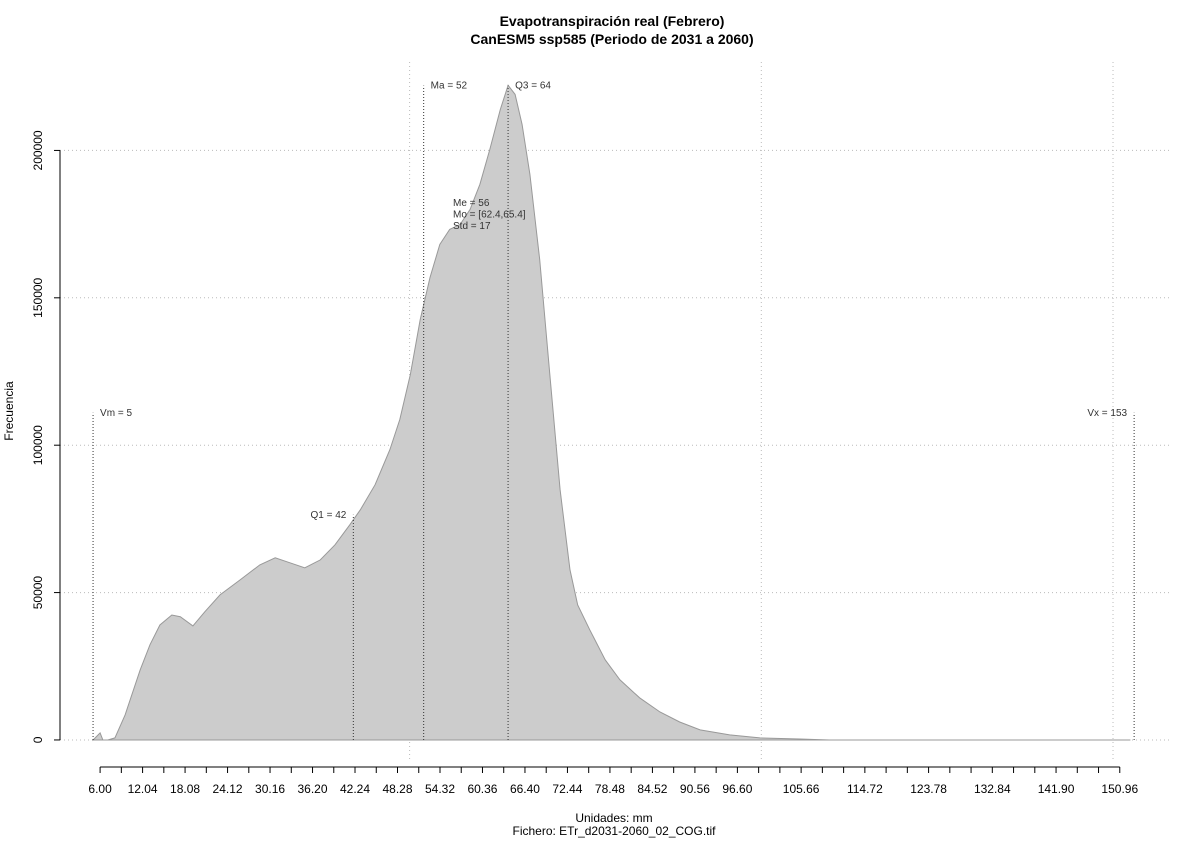 The width and height of the screenshot is (1200, 845). I want to click on x-tick-label: 6.00, so click(100, 789).